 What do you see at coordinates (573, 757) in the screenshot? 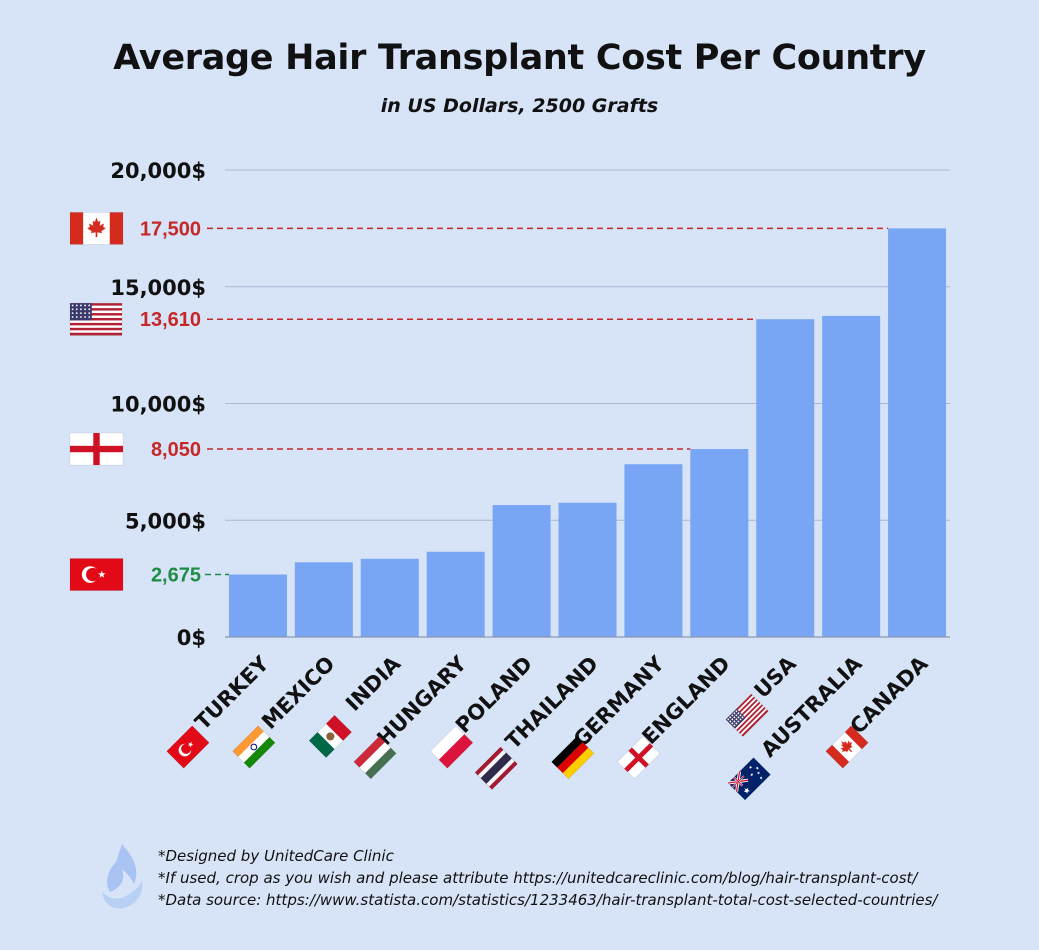
I see `germany-flag-icon` at bounding box center [573, 757].